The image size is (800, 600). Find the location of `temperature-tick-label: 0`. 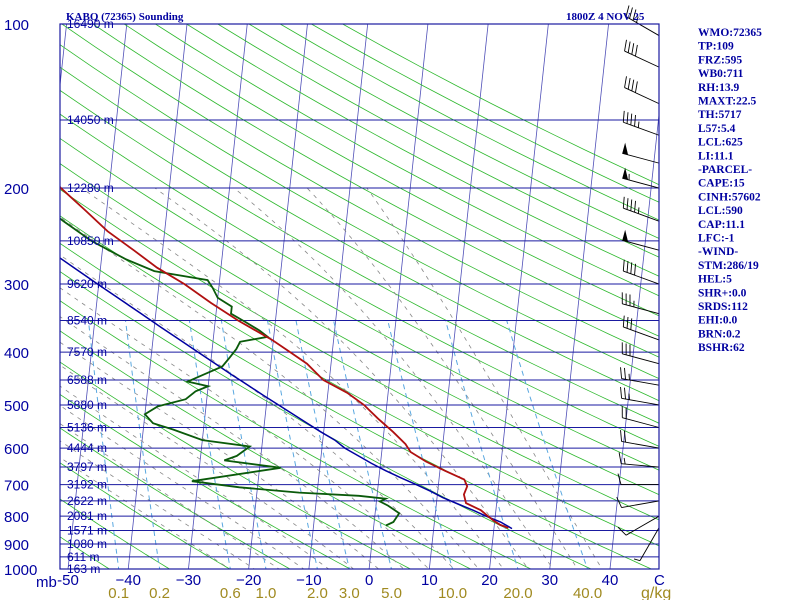

temperature-tick-label: 0 is located at coordinates (369, 580).